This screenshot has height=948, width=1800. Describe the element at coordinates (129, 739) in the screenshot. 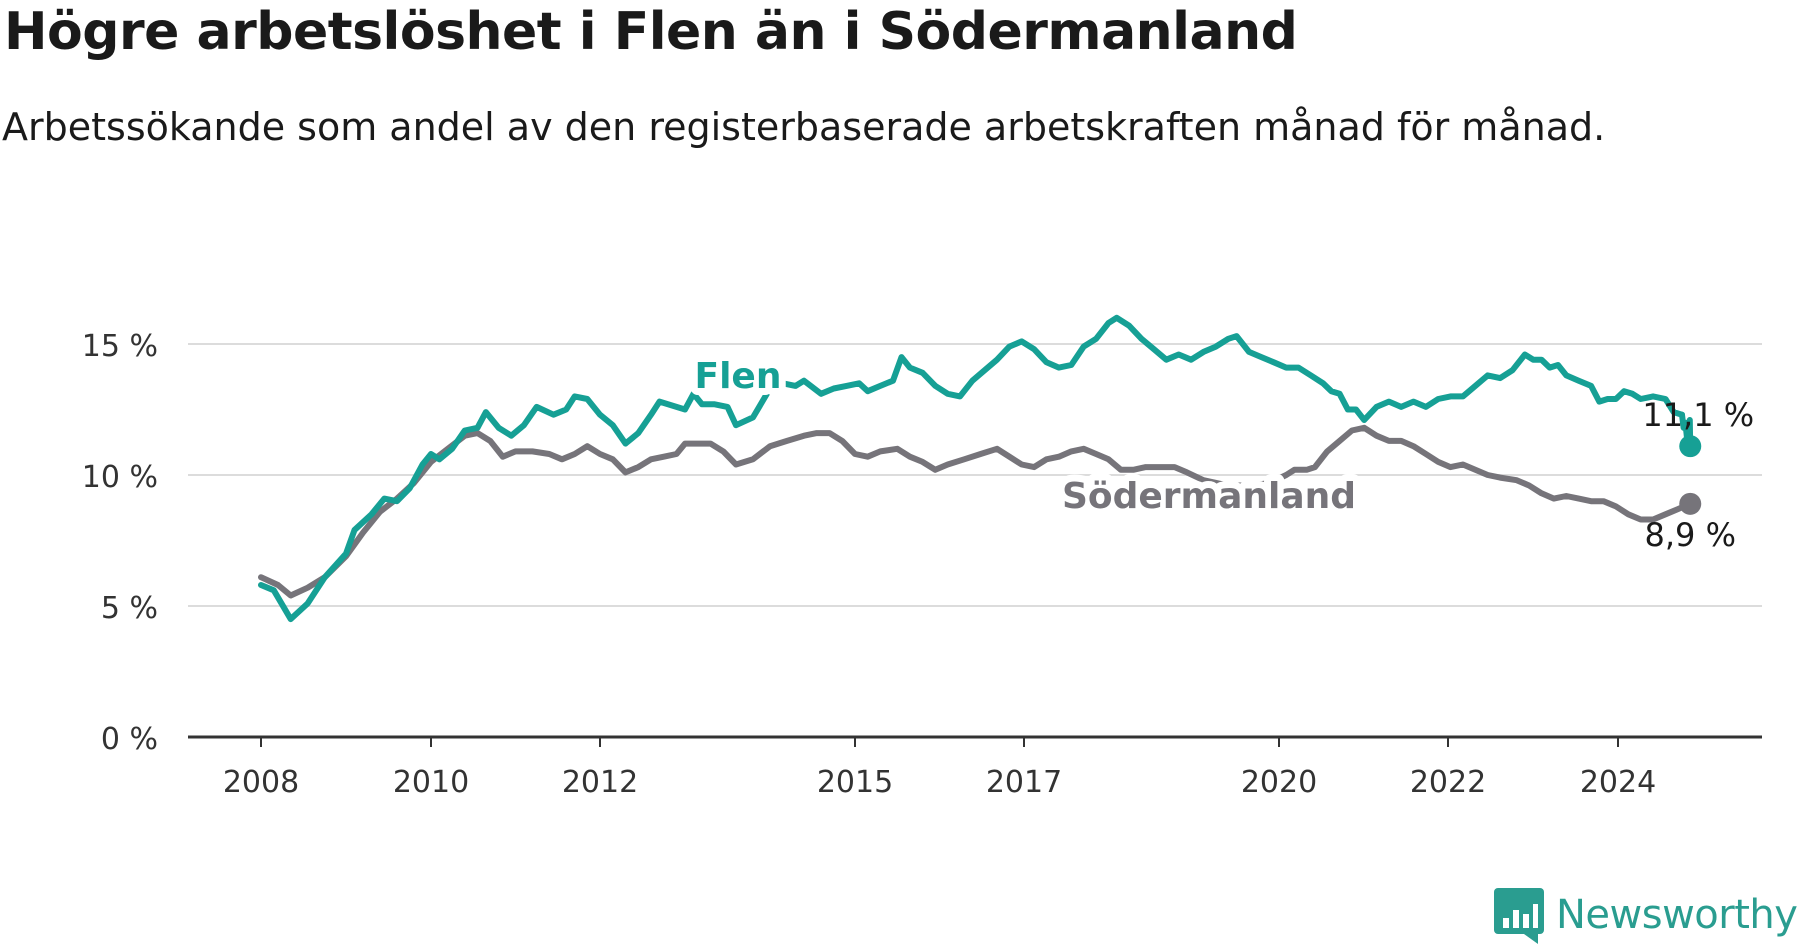

I see `y-tick-label-0: 0 %` at that location.